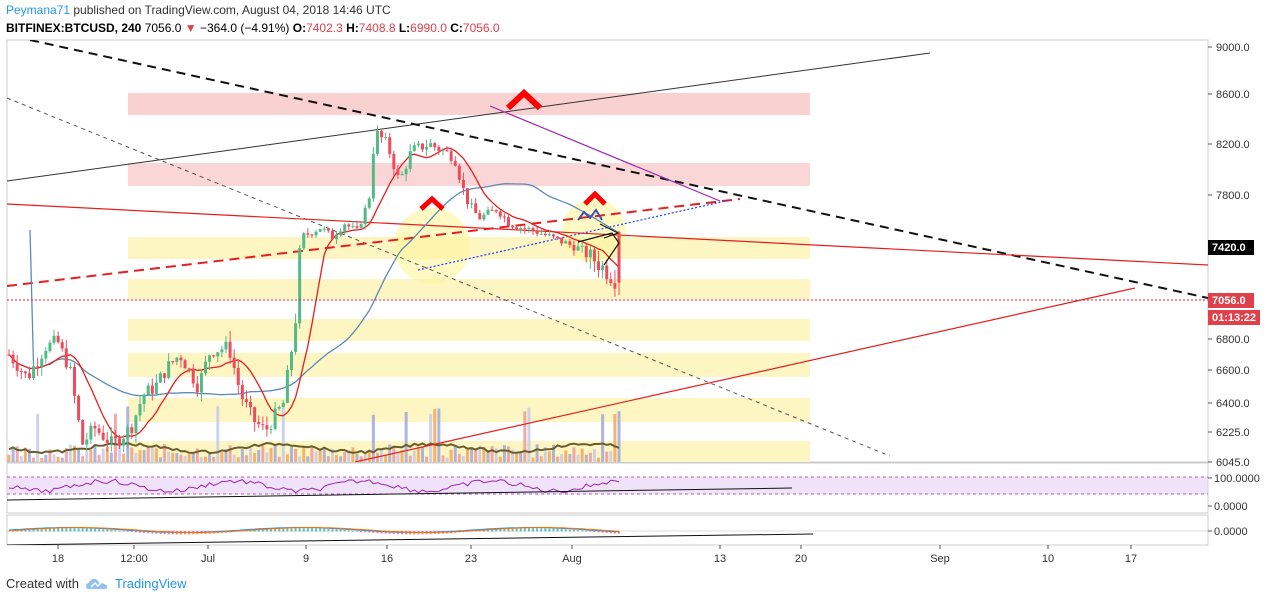 This screenshot has height=603, width=1274. Describe the element at coordinates (74, 28) in the screenshot. I see `symbol-label: BITFINEX:BTCUSD, 240` at that location.